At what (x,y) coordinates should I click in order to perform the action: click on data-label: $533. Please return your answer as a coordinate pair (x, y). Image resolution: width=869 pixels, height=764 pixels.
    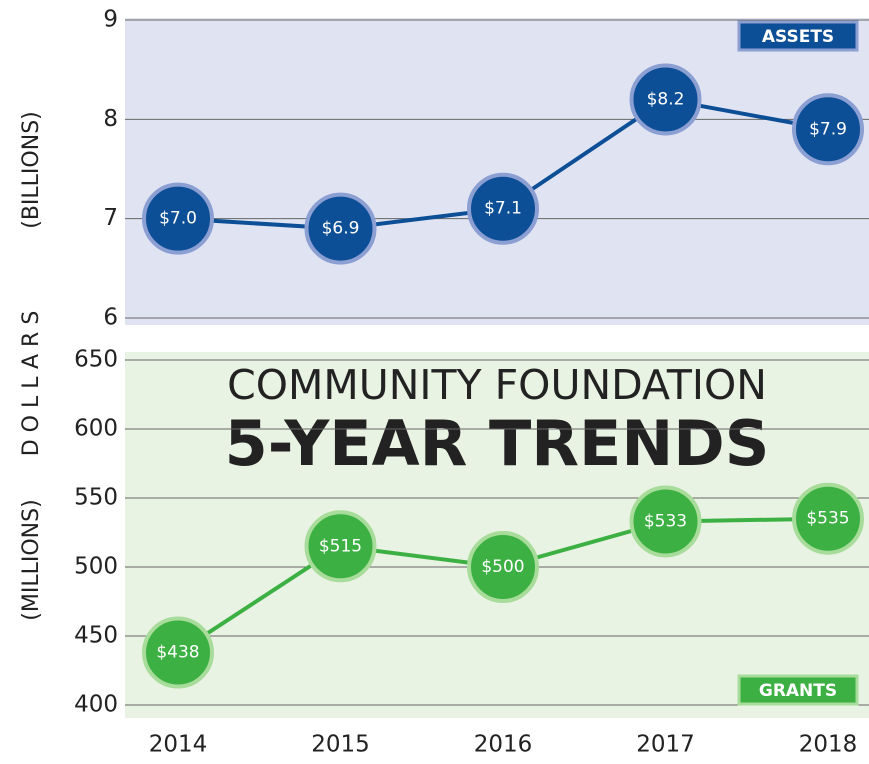
    Looking at the image, I should click on (665, 521).